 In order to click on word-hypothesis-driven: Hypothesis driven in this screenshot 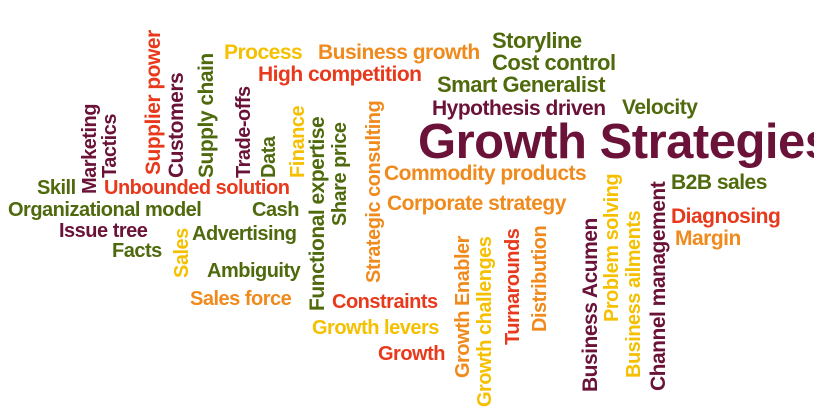, I will do `click(519, 108)`.